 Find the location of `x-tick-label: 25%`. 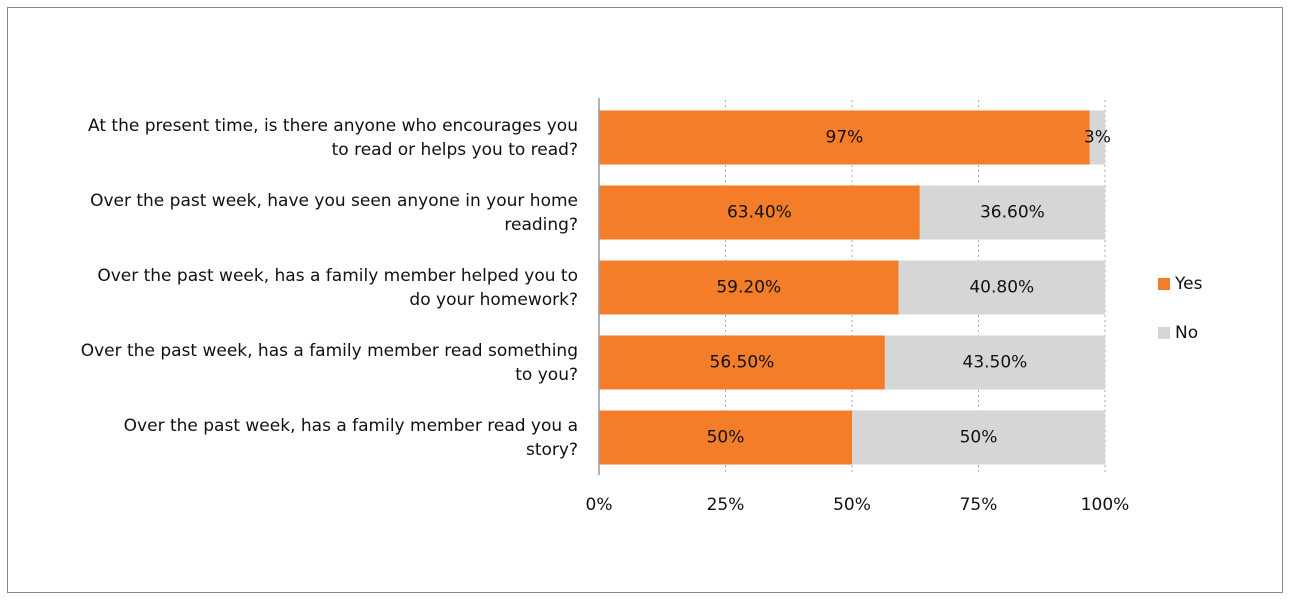

x-tick-label: 25% is located at coordinates (726, 505).